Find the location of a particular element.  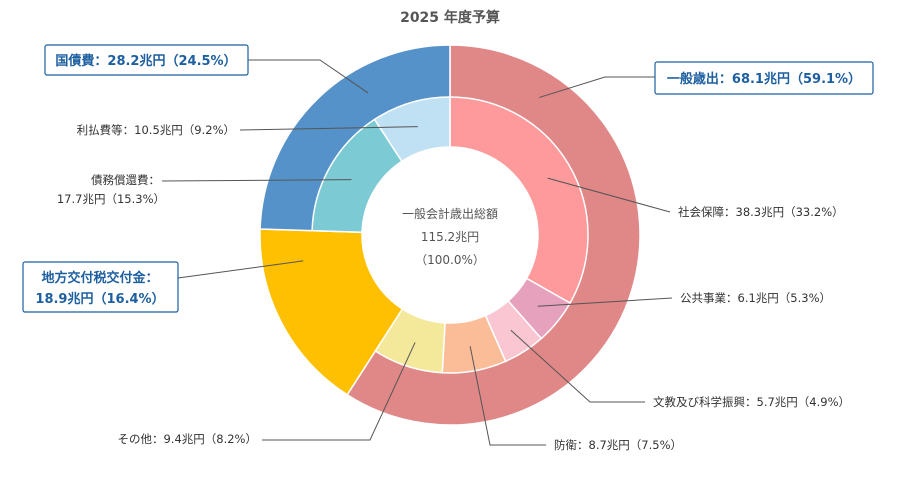

leader-rihara is located at coordinates (328, 128).